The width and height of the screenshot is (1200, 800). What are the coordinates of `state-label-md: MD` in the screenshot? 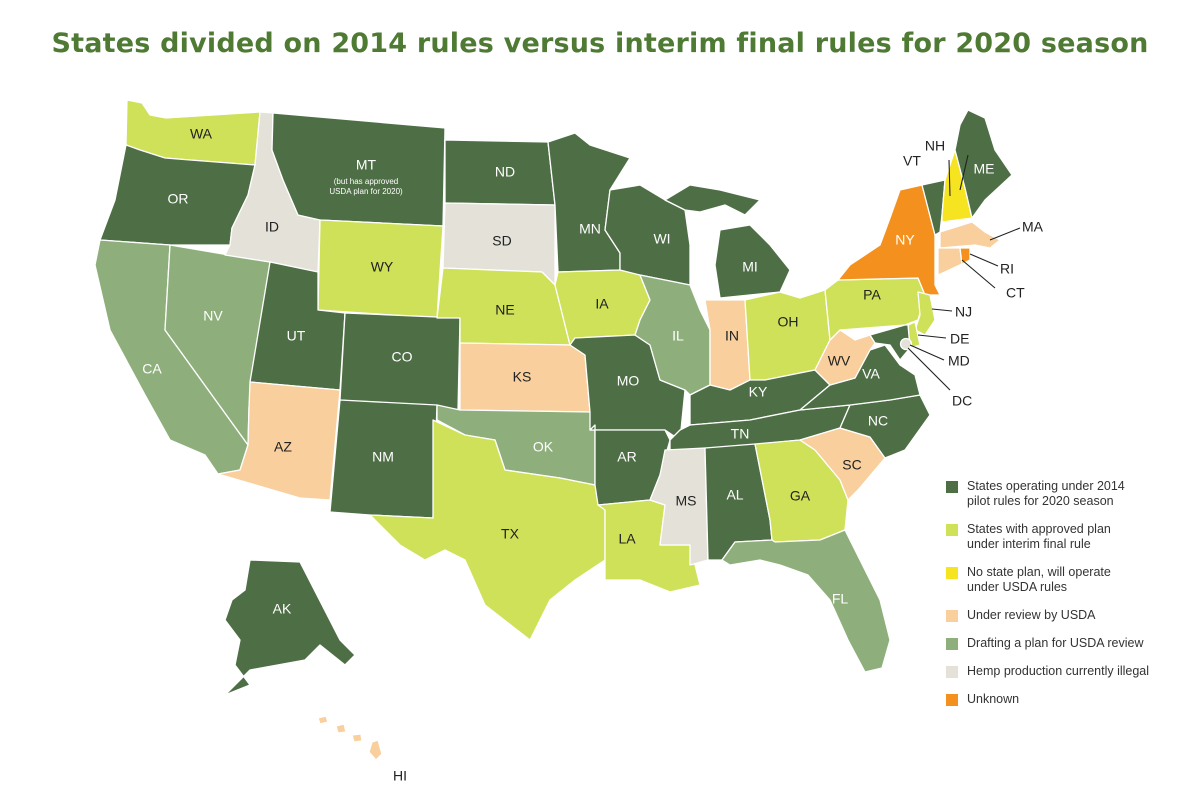 It's located at (959, 361).